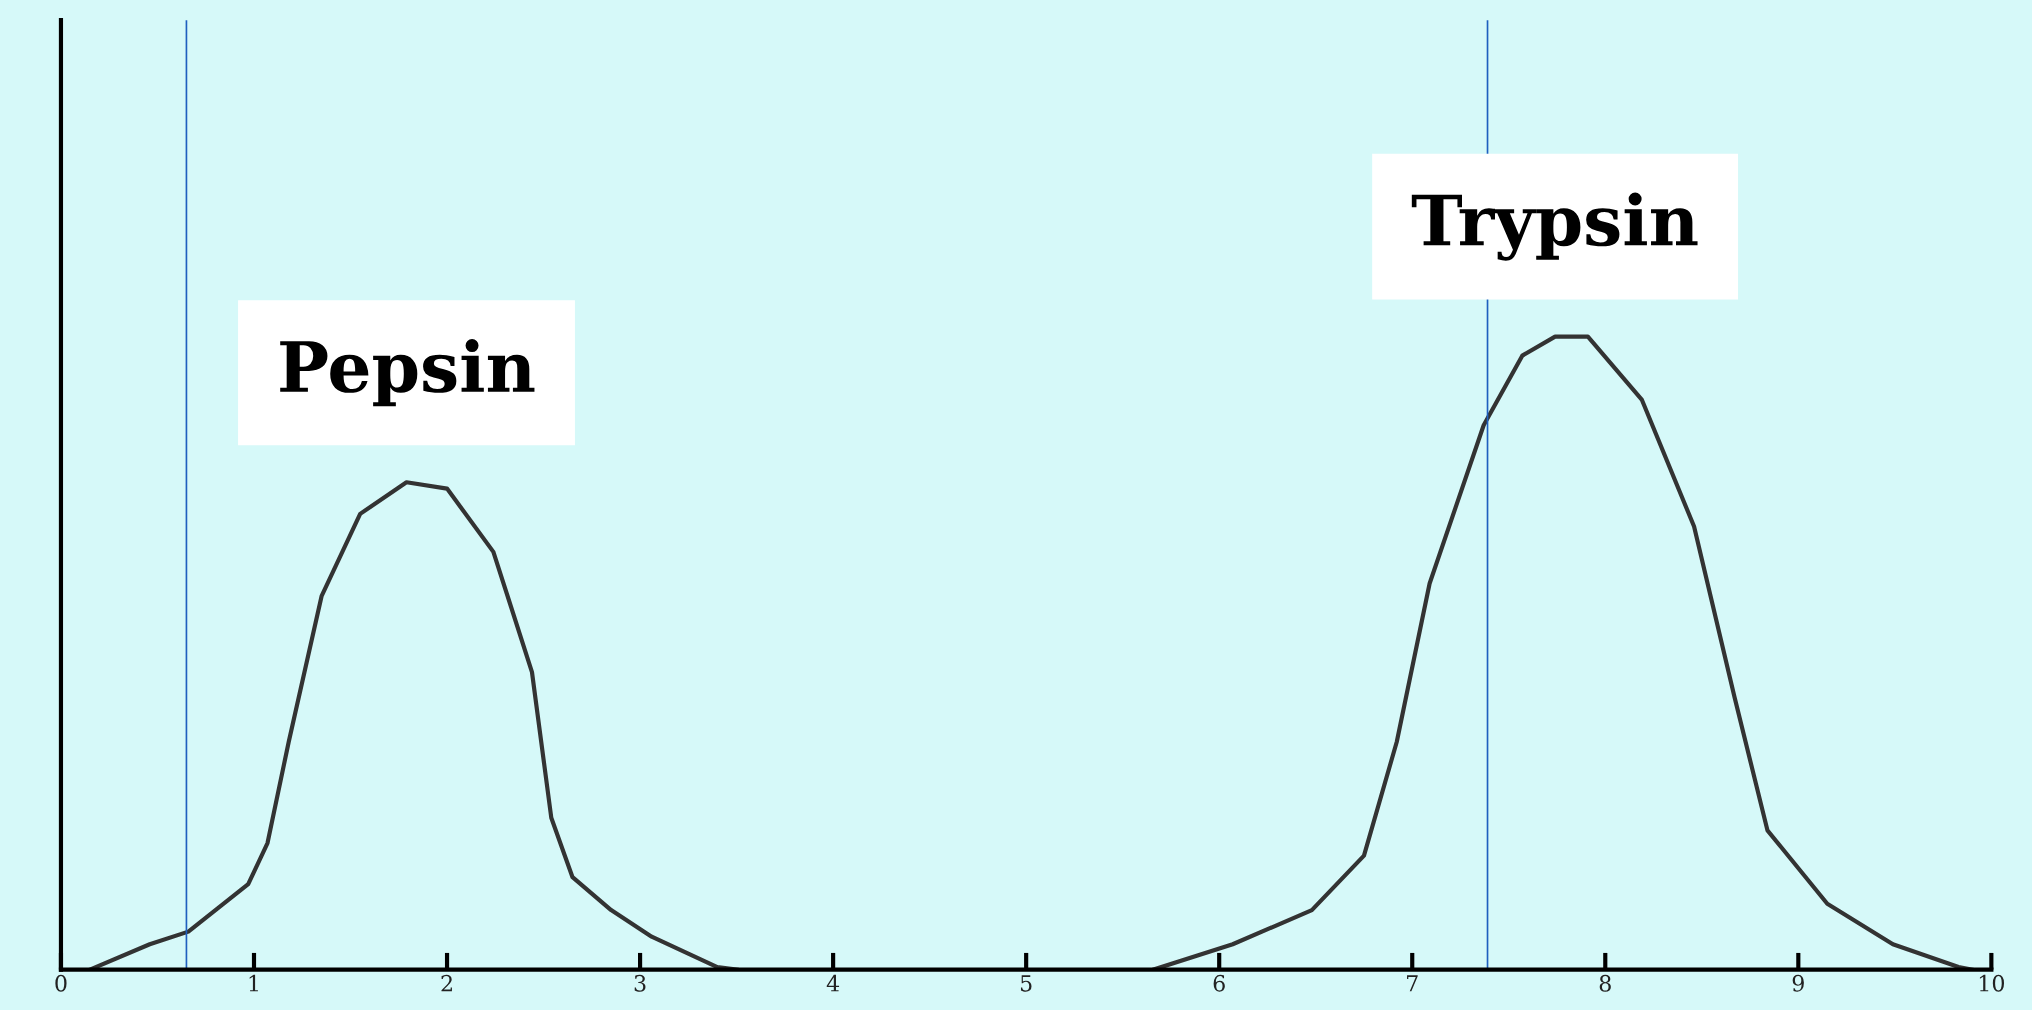  Describe the element at coordinates (1219, 983) in the screenshot. I see `x-tick-label: 6` at that location.